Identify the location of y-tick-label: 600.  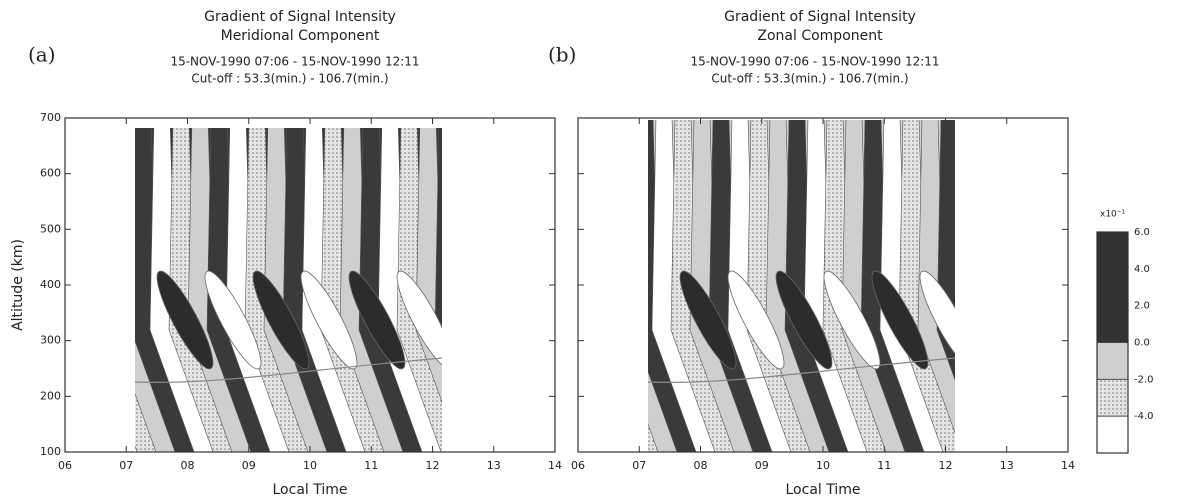
(50, 173).